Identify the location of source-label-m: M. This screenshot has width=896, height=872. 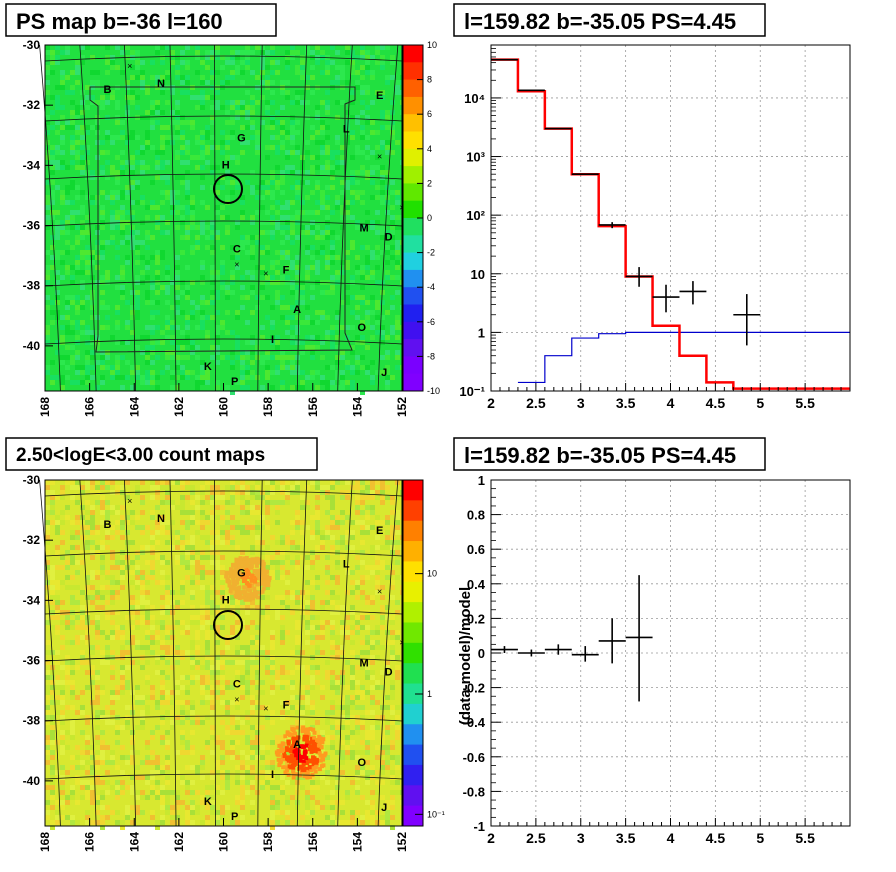
(363, 229).